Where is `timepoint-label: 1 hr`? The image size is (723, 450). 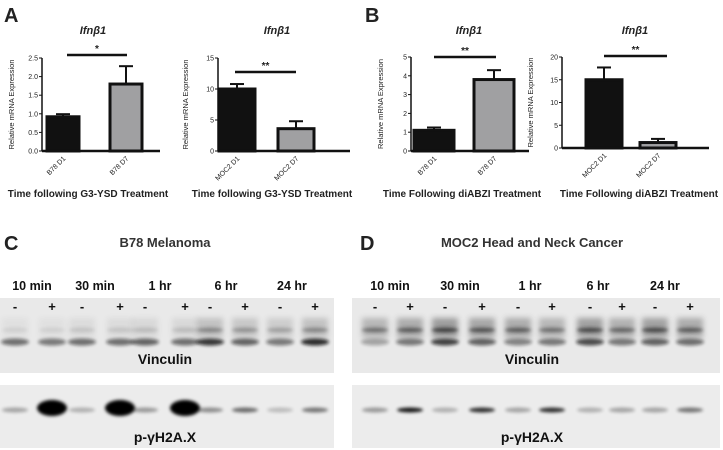
timepoint-label: 1 hr is located at coordinates (530, 286).